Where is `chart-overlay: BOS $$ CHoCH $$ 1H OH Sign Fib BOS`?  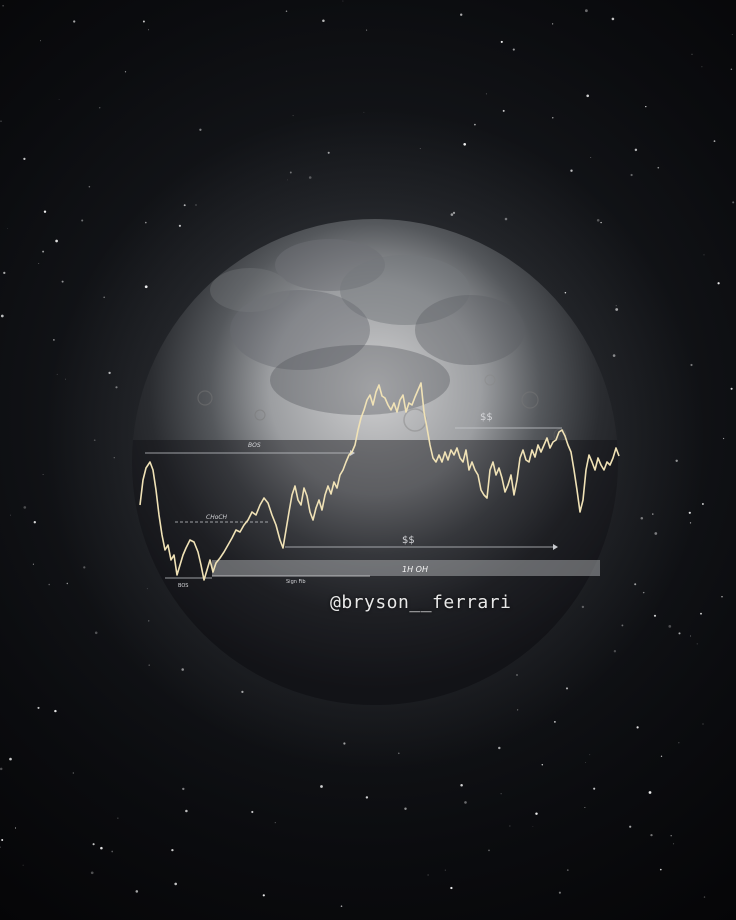
chart-overlay: BOS $$ CHoCH $$ 1H OH Sign Fib BOS is located at coordinates (379, 485).